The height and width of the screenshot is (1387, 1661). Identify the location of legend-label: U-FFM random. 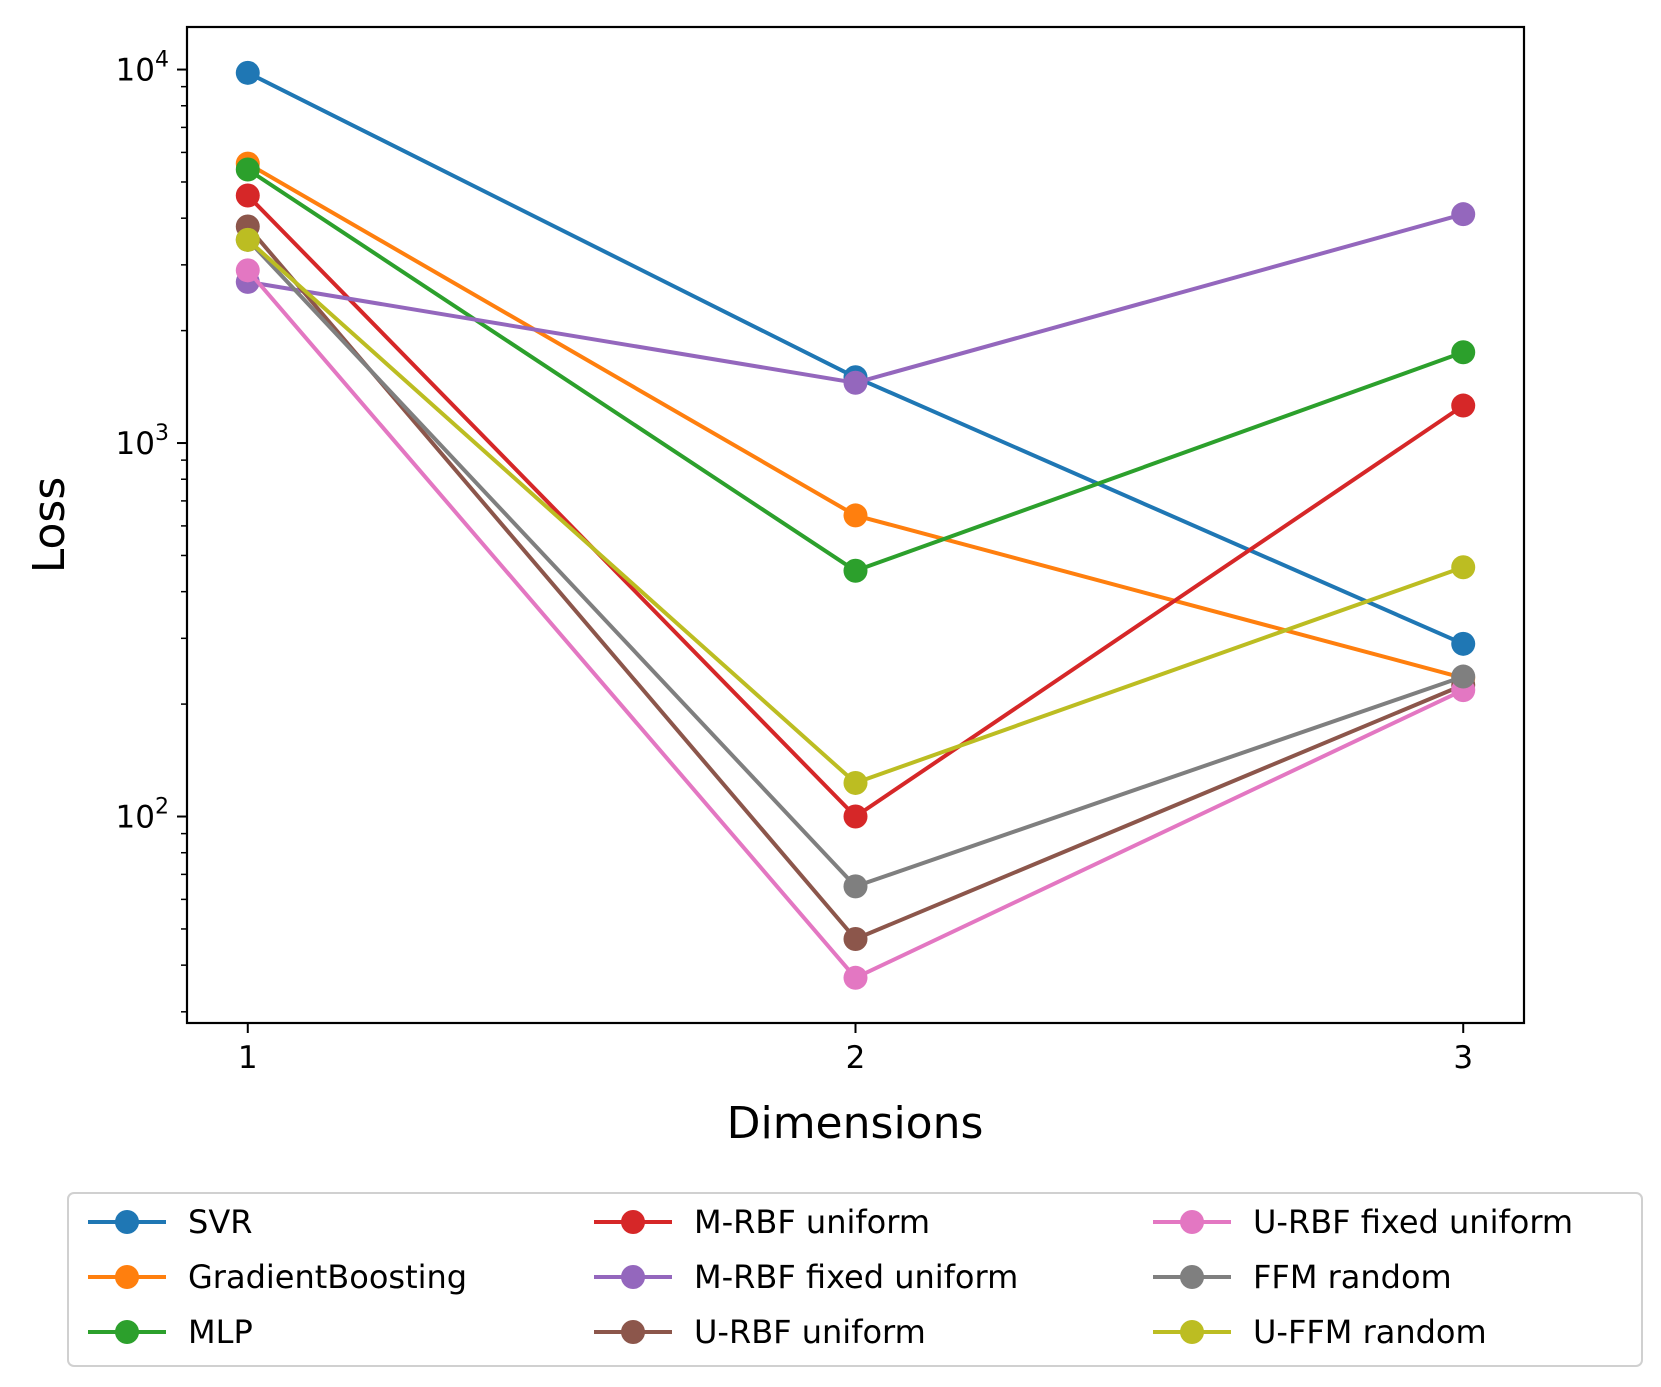
(1370, 1332).